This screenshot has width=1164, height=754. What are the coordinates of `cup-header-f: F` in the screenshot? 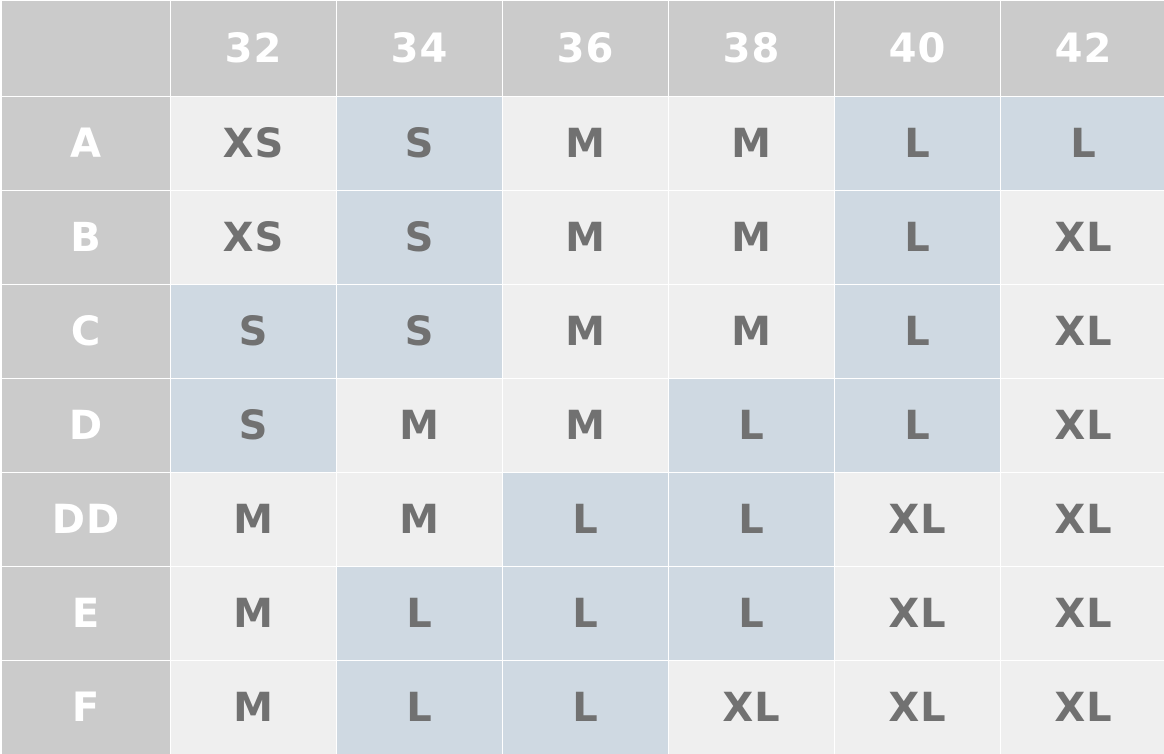 It's located at (86, 707).